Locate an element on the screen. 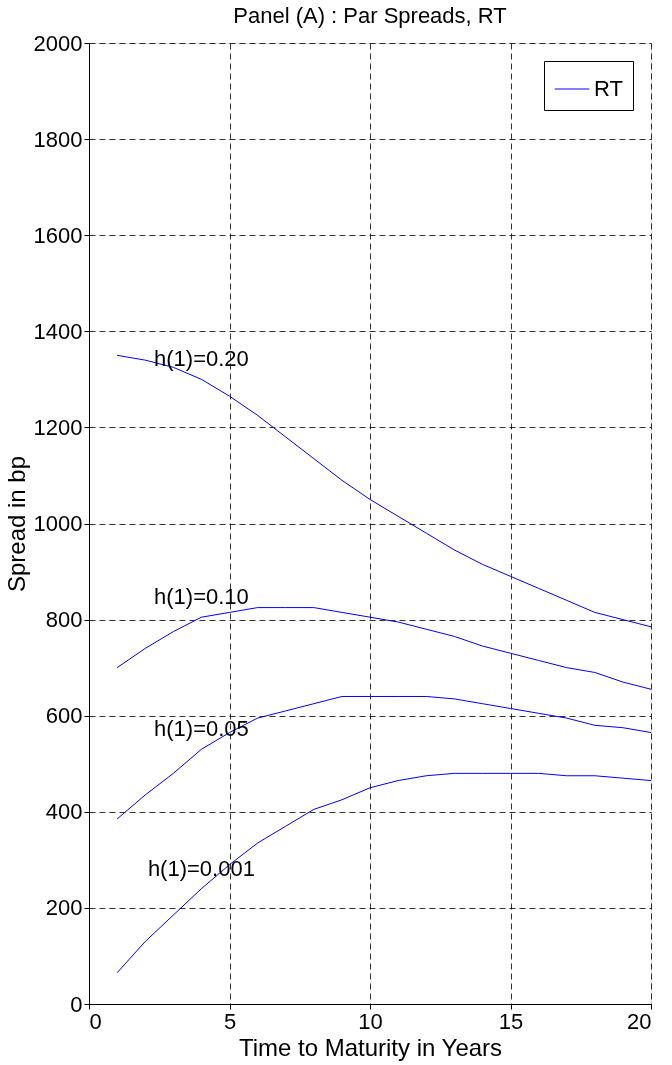 Image resolution: width=672 pixels, height=1065 pixels. x-tick-label: 10 is located at coordinates (370, 1021).